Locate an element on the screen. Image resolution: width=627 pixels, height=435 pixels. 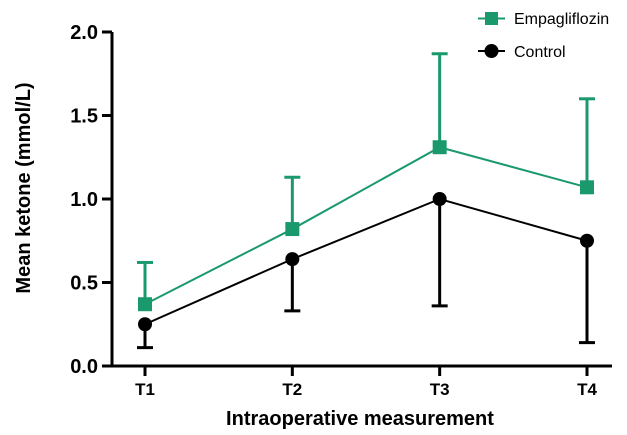
y-ticks: 0.0 0.5 1.0 1.5 2.0 is located at coordinates (91, 200).